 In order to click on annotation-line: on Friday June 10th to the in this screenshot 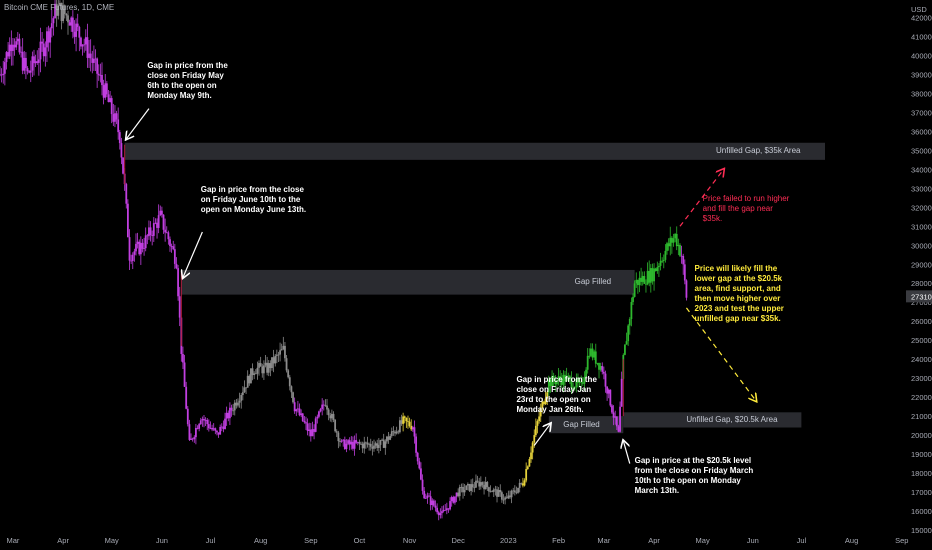, I will do `click(250, 199)`.